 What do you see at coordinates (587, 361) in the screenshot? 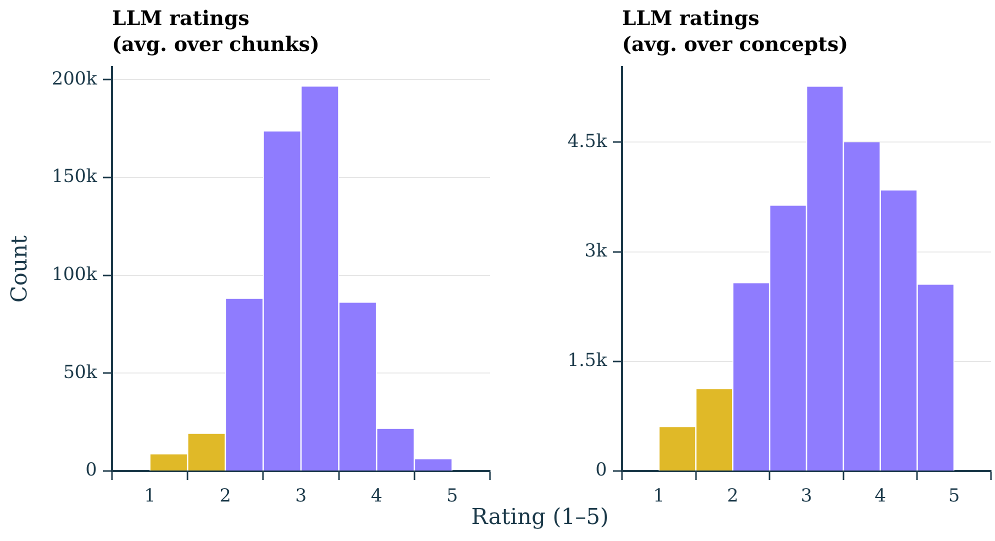
I see `y-tick-label: 1.5k` at bounding box center [587, 361].